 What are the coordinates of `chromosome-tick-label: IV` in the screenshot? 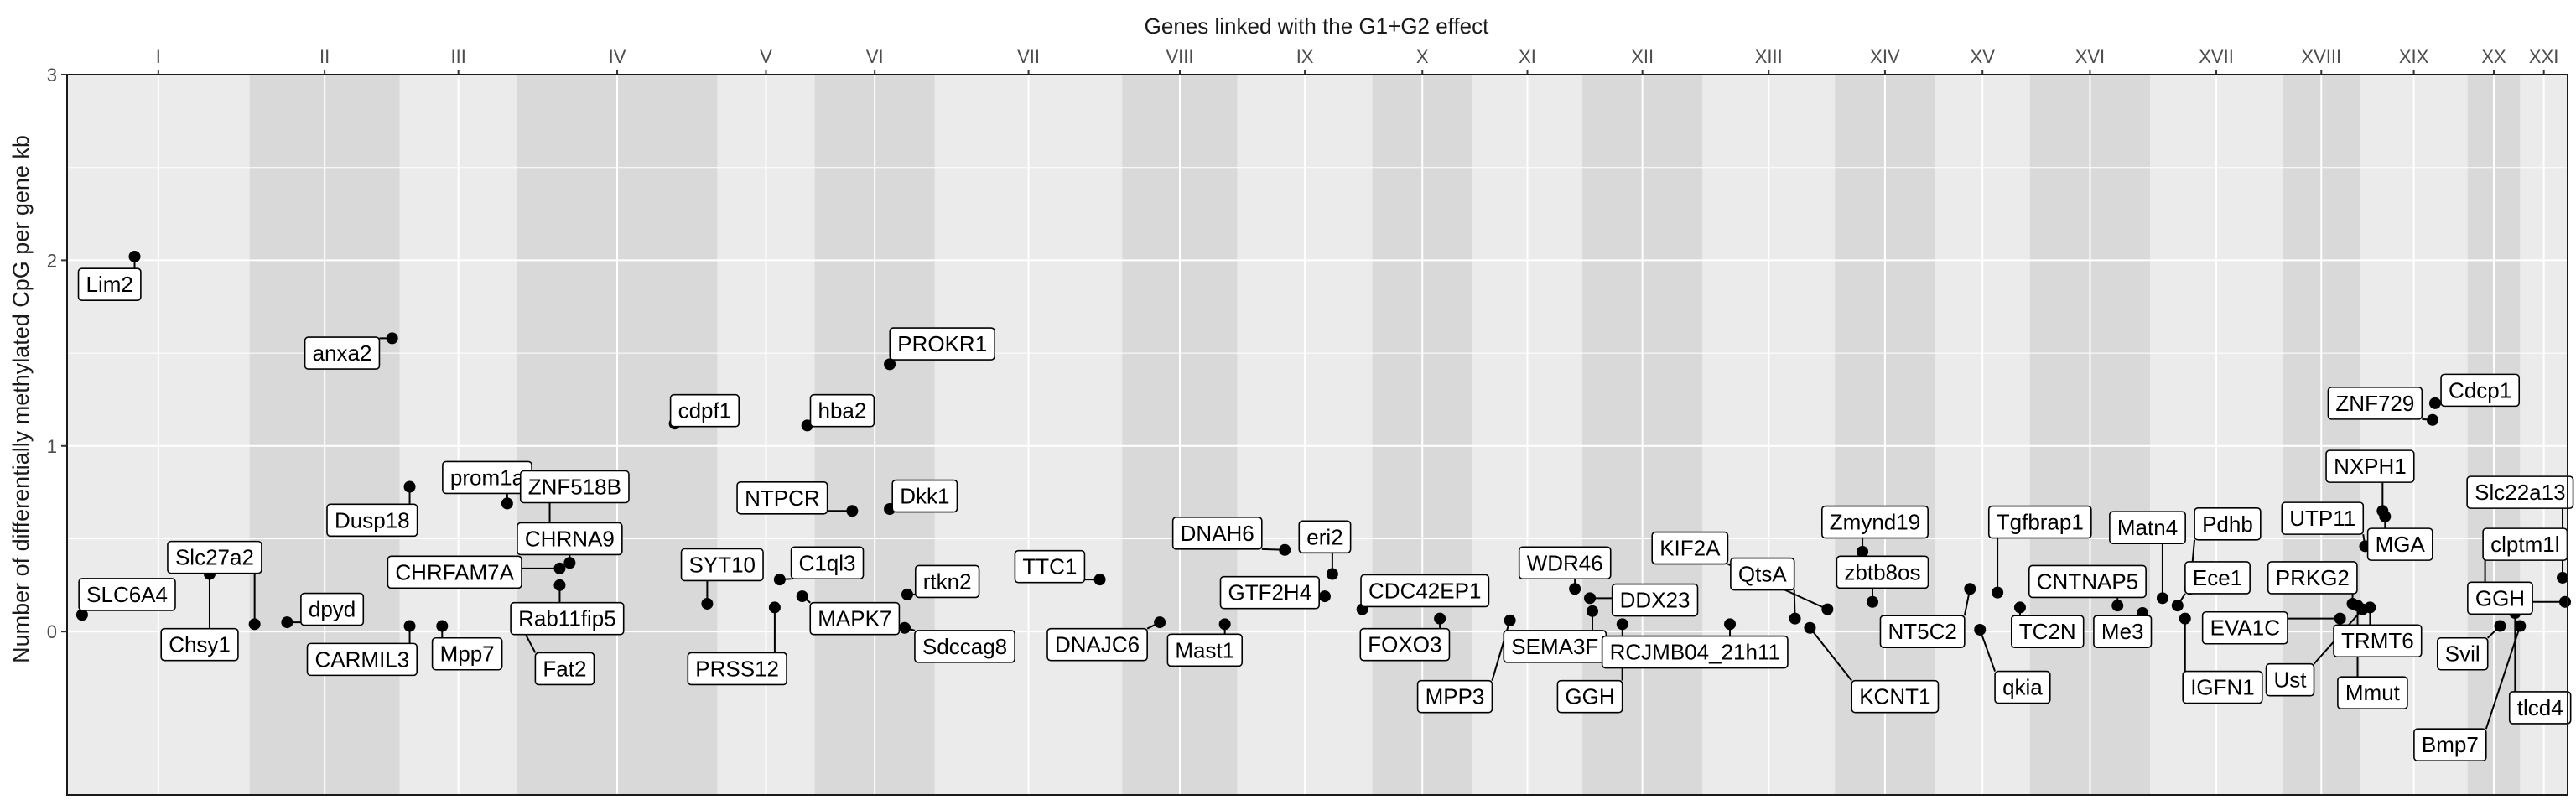 It's located at (617, 56).